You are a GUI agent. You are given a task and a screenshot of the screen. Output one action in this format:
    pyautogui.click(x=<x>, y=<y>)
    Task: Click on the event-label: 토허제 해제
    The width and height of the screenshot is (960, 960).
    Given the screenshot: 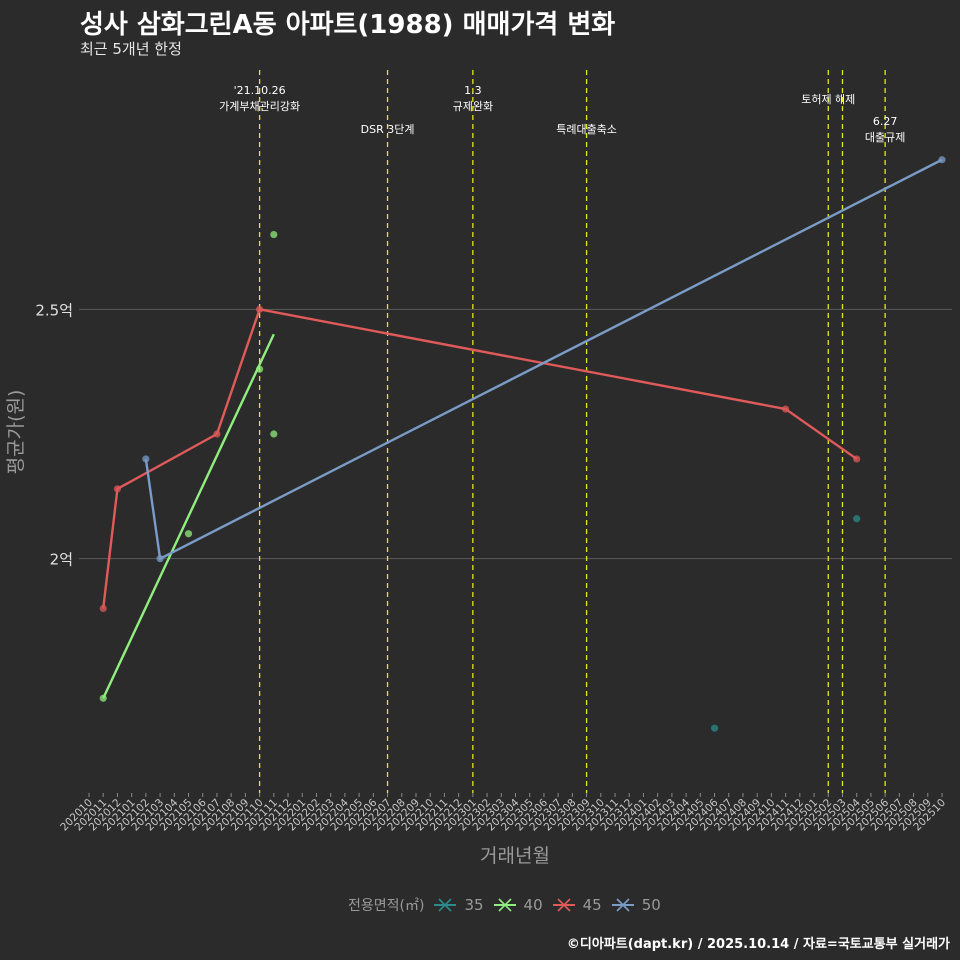 What is the action you would take?
    pyautogui.click(x=828, y=99)
    